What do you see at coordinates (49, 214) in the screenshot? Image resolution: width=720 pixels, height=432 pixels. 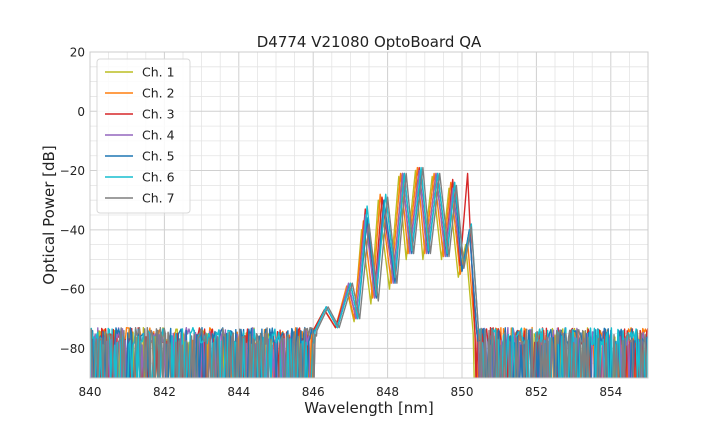 I see `y-axis-label: Optical Power [dB]` at bounding box center [49, 214].